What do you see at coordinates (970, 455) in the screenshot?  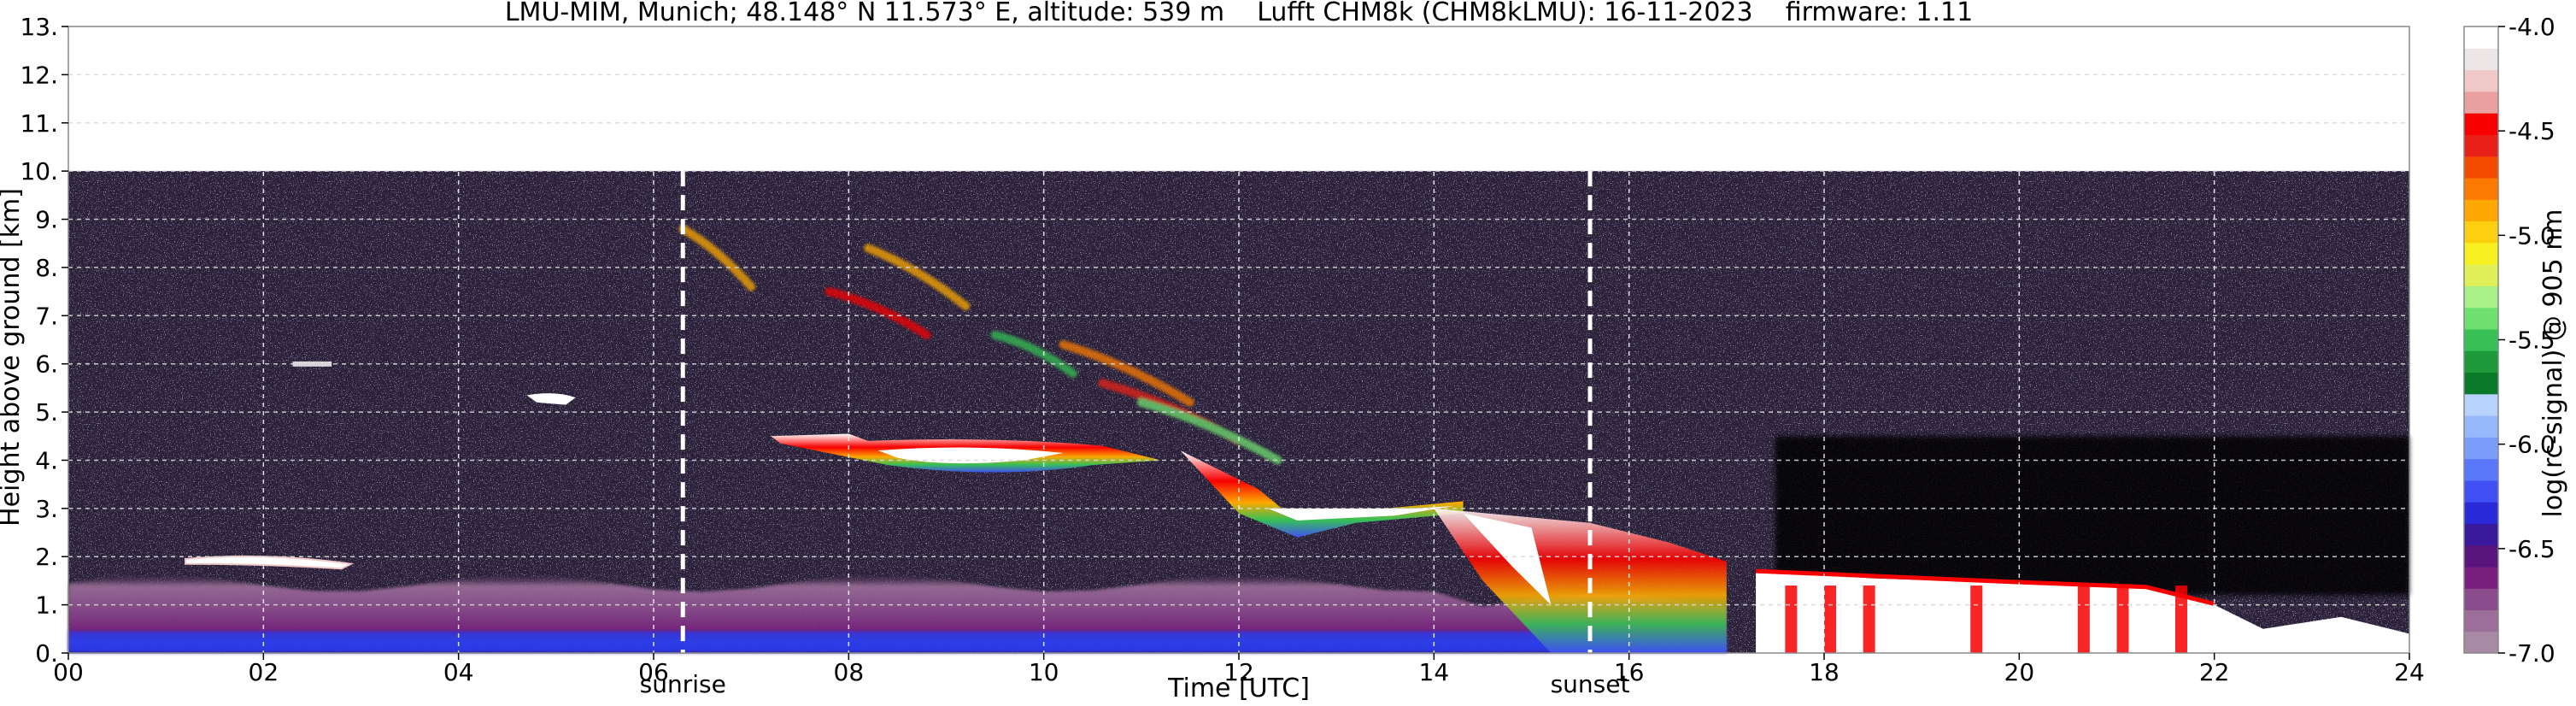 I see `altostratus-core` at bounding box center [970, 455].